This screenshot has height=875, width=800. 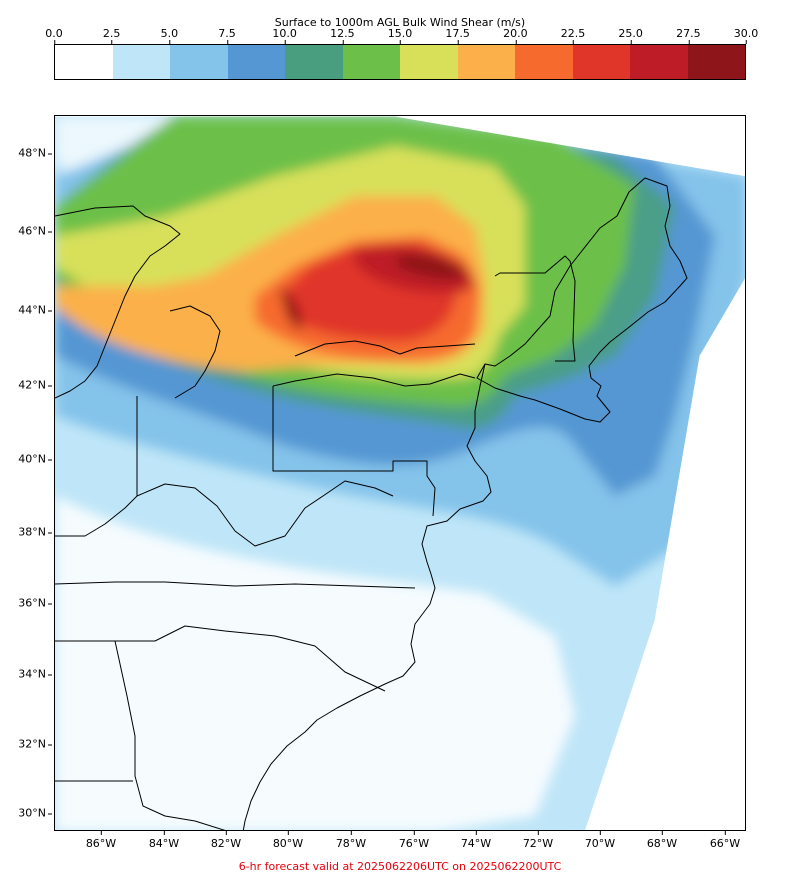 I want to click on lon-label: 78°W, so click(x=351, y=840).